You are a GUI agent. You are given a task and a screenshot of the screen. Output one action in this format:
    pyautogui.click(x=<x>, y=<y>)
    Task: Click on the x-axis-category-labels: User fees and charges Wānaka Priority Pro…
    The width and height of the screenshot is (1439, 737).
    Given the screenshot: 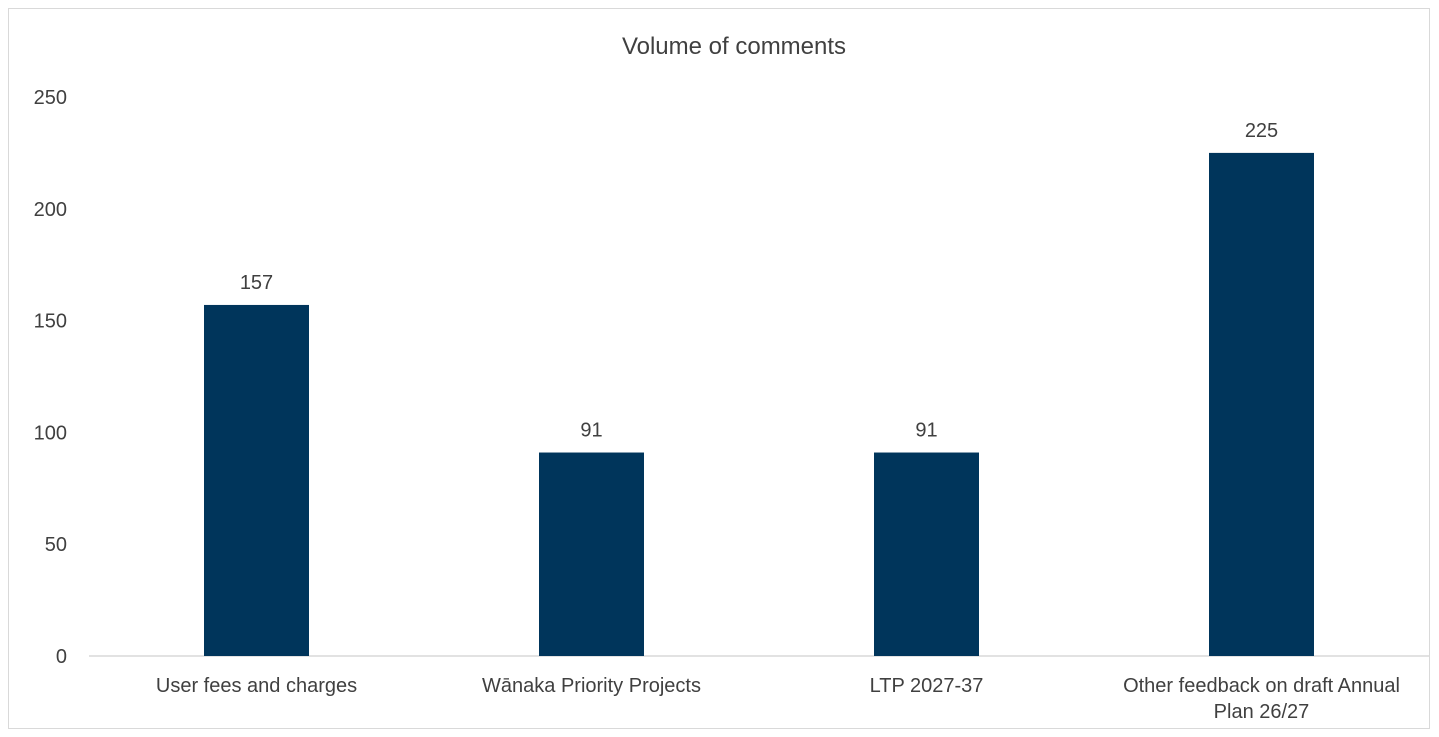 What is the action you would take?
    pyautogui.click(x=778, y=699)
    